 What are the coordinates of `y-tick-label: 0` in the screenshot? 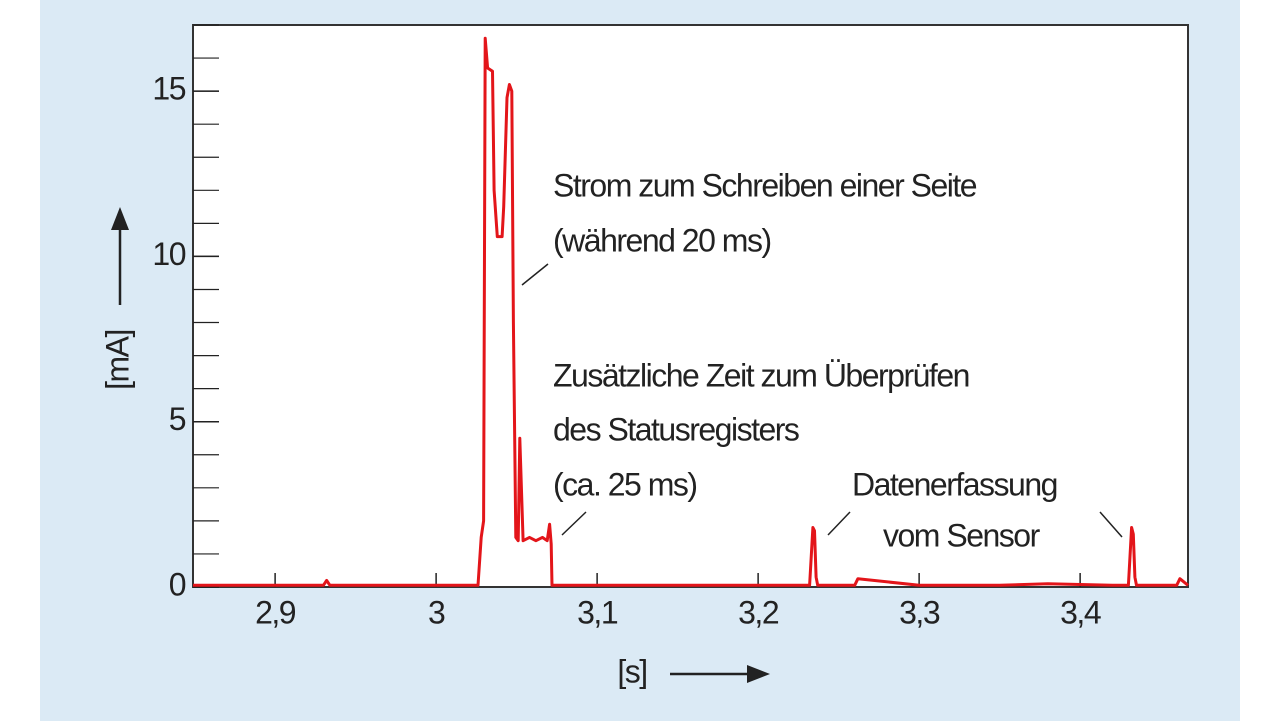 It's located at (177, 584).